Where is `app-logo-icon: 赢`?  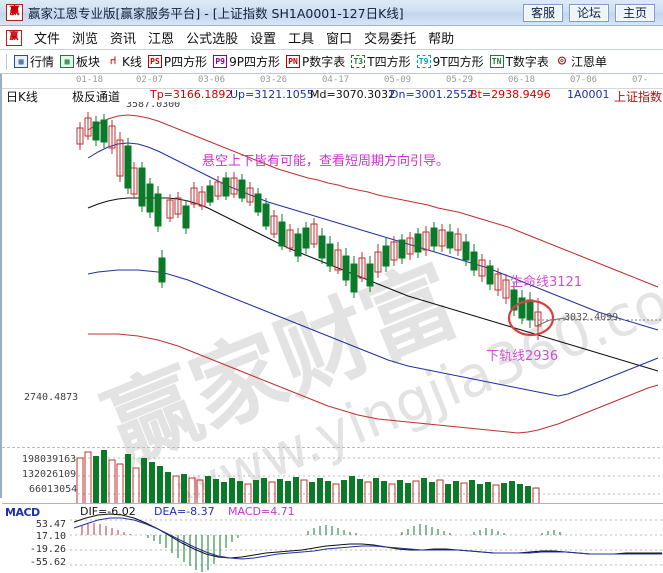 app-logo-icon: 赢 is located at coordinates (14, 12).